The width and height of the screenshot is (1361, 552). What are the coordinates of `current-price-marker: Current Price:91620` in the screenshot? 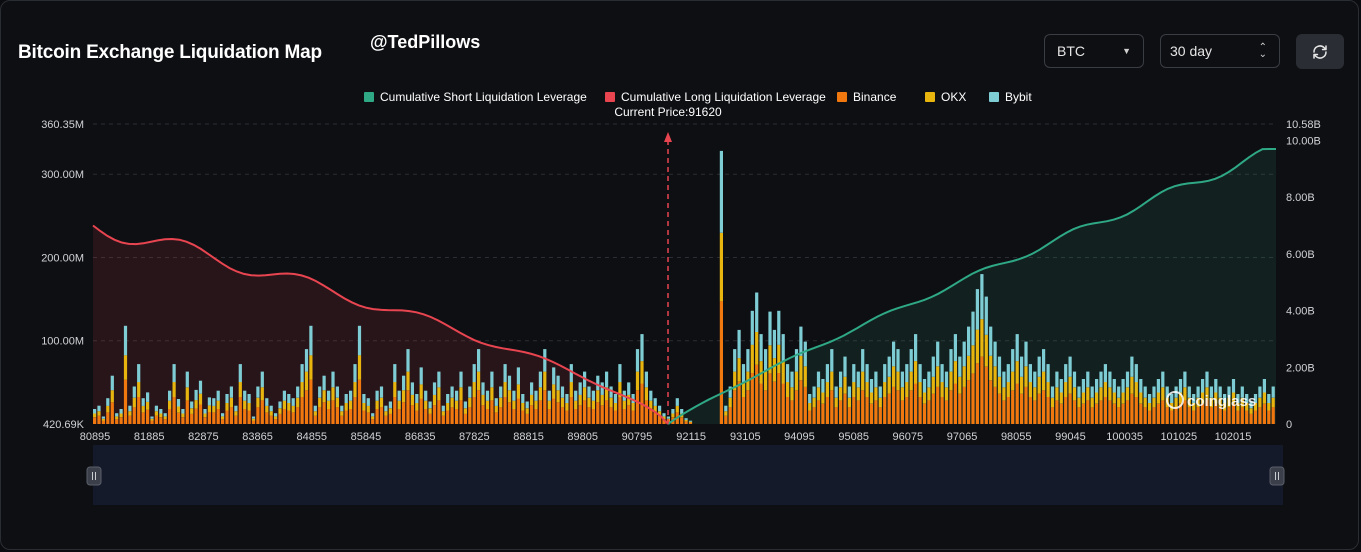 It's located at (668, 264).